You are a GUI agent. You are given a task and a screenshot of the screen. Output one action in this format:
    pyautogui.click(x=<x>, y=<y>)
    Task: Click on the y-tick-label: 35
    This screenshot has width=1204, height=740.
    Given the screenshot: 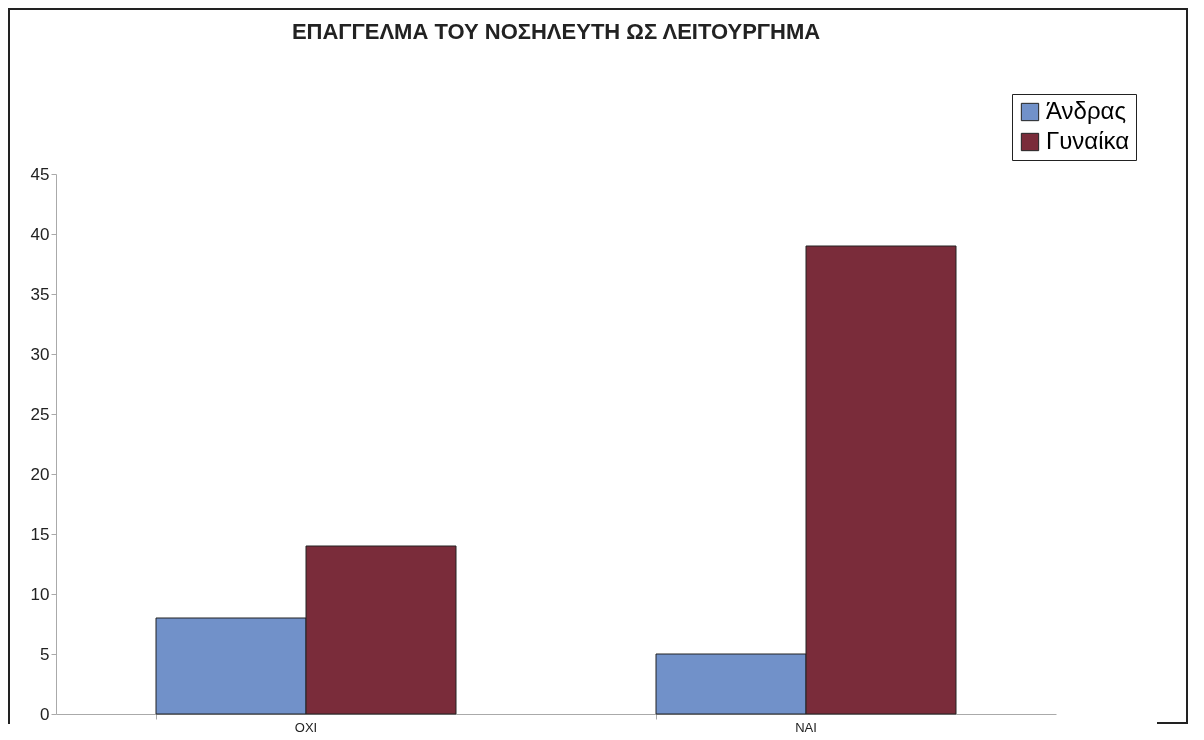 What is the action you would take?
    pyautogui.click(x=40, y=294)
    